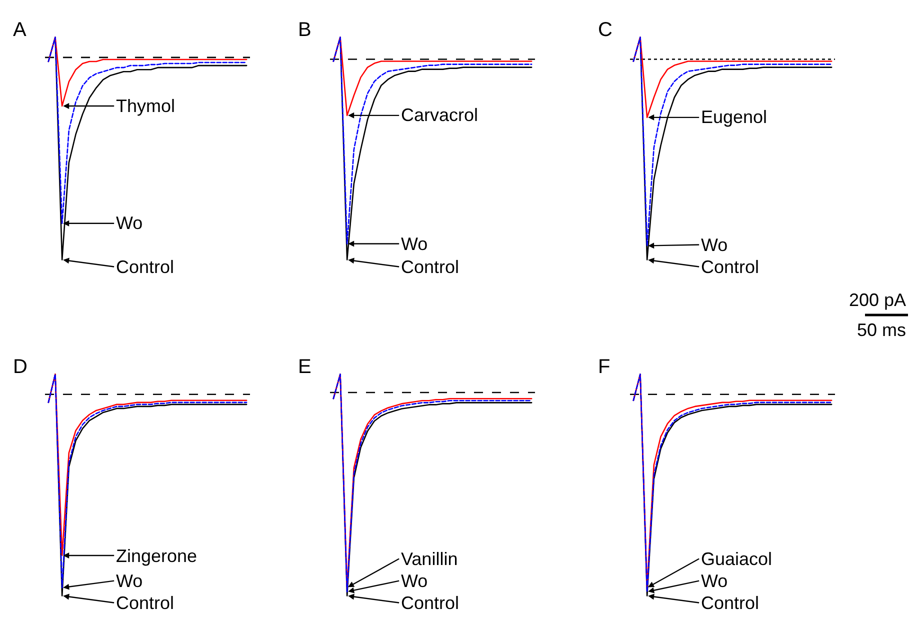  I want to click on chart-title: D, so click(20, 367).